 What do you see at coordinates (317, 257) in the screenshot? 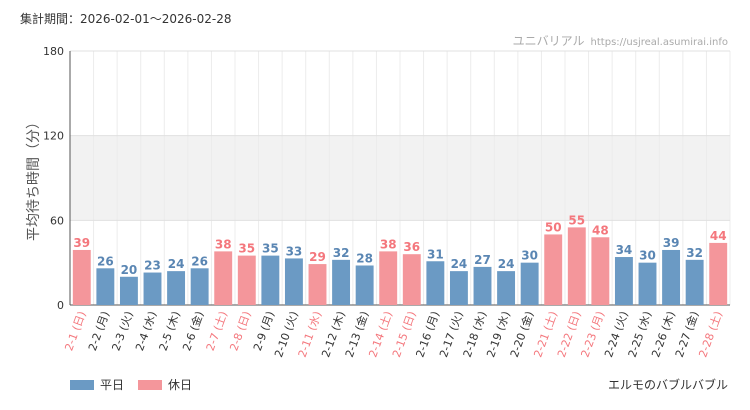
I see `bar-value-label: 29` at bounding box center [317, 257].